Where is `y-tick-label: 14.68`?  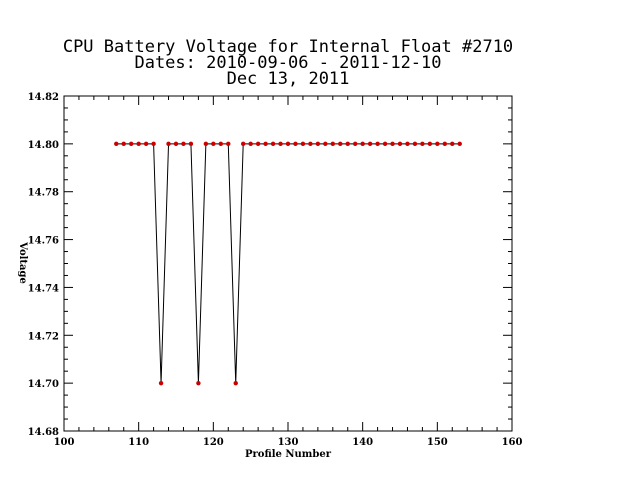
y-tick-label: 14.68 is located at coordinates (43, 432).